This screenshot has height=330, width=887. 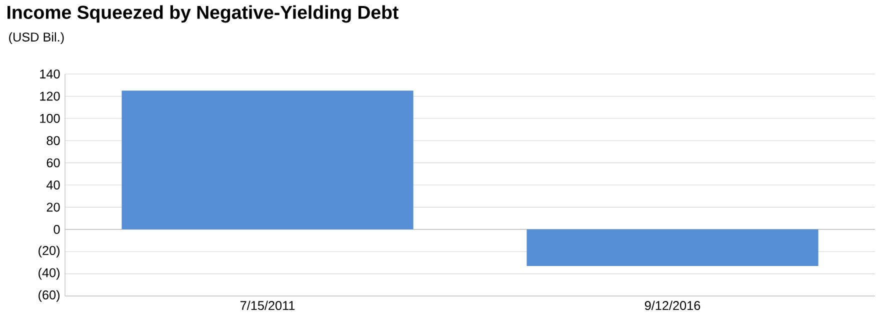 What do you see at coordinates (53, 163) in the screenshot?
I see `y-tick-label: 60` at bounding box center [53, 163].